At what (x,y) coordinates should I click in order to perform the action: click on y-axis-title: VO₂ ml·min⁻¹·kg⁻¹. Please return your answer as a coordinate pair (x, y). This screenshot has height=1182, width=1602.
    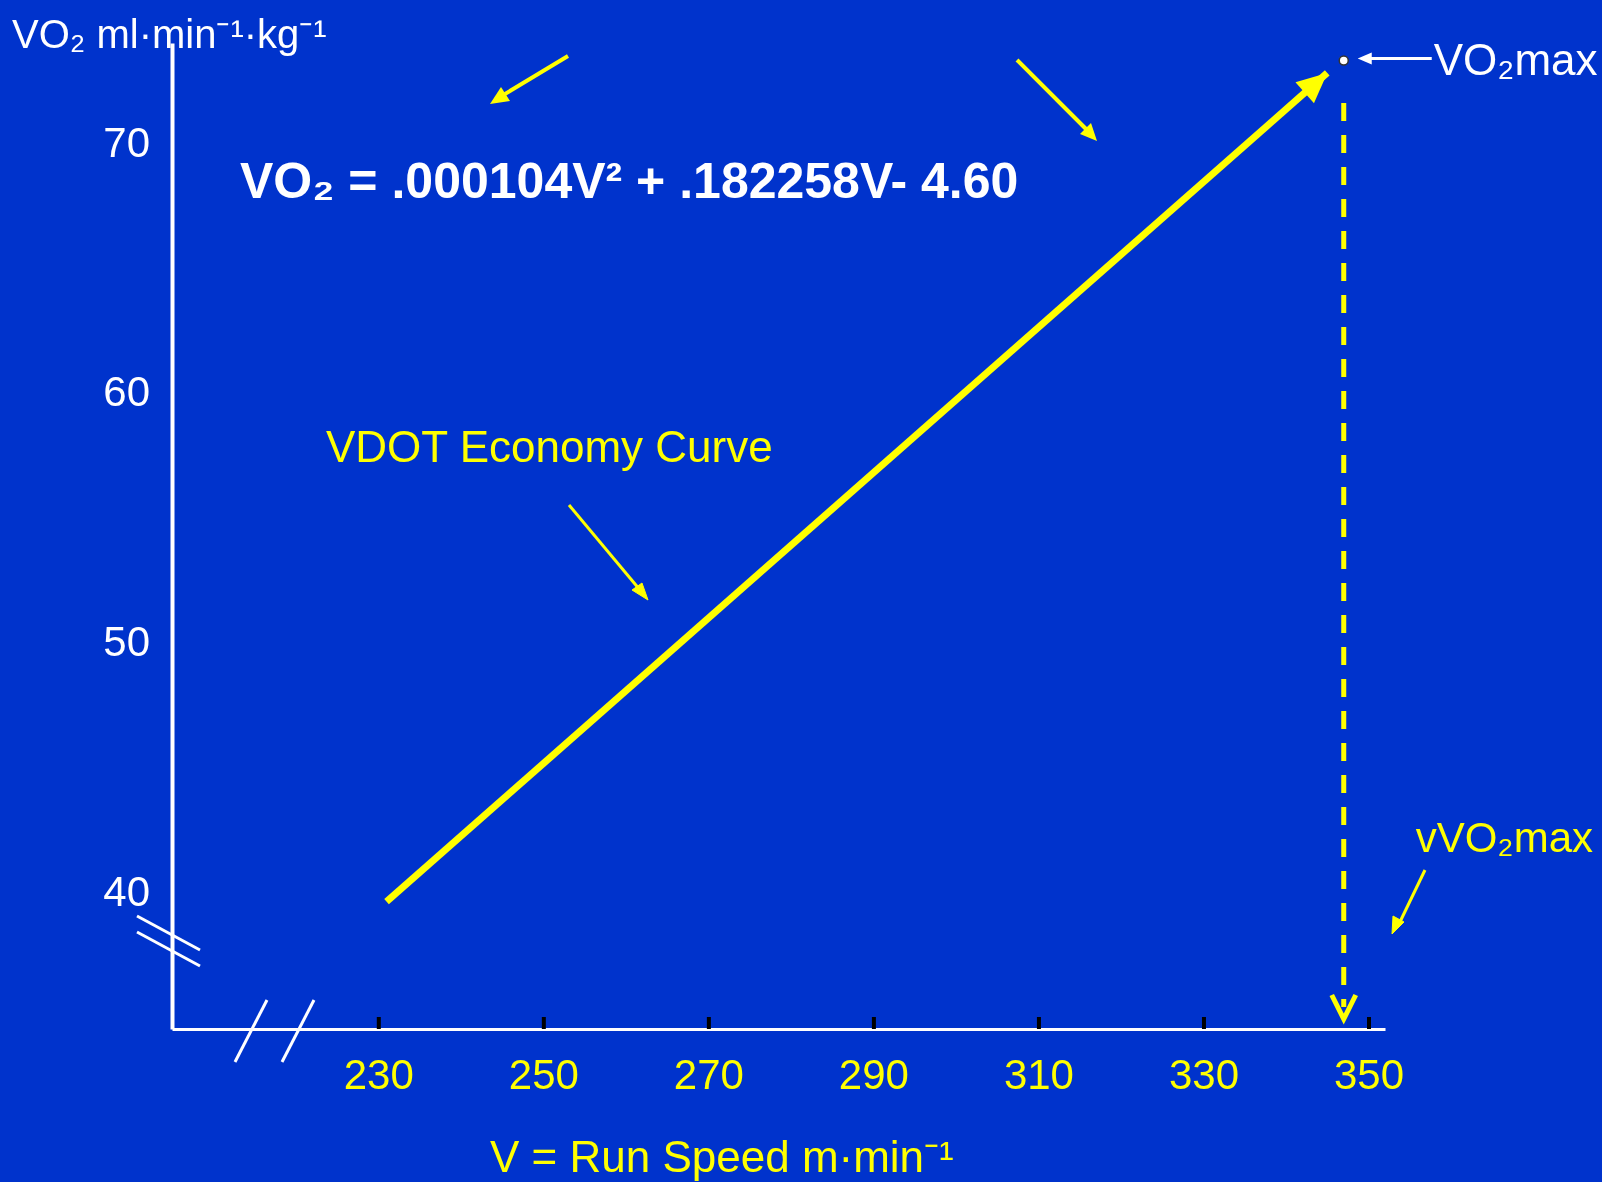
    Looking at the image, I should click on (169, 34).